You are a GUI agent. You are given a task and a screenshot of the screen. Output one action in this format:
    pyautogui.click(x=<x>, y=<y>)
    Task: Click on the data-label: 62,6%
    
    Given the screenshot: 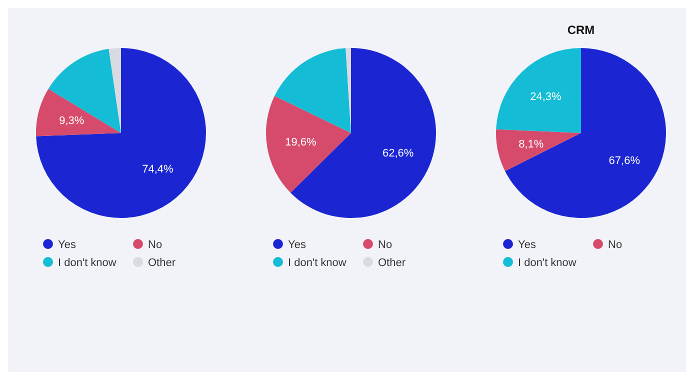 What is the action you would take?
    pyautogui.click(x=398, y=154)
    